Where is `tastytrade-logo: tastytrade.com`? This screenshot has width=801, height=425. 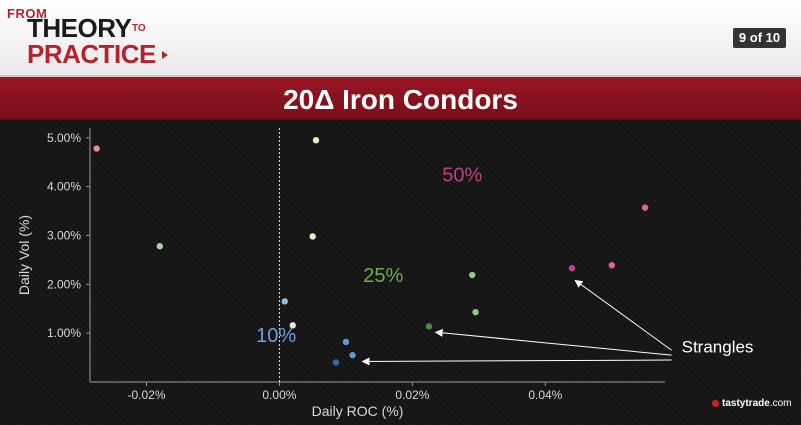
tastytrade-logo: tastytrade.com is located at coordinates (751, 403).